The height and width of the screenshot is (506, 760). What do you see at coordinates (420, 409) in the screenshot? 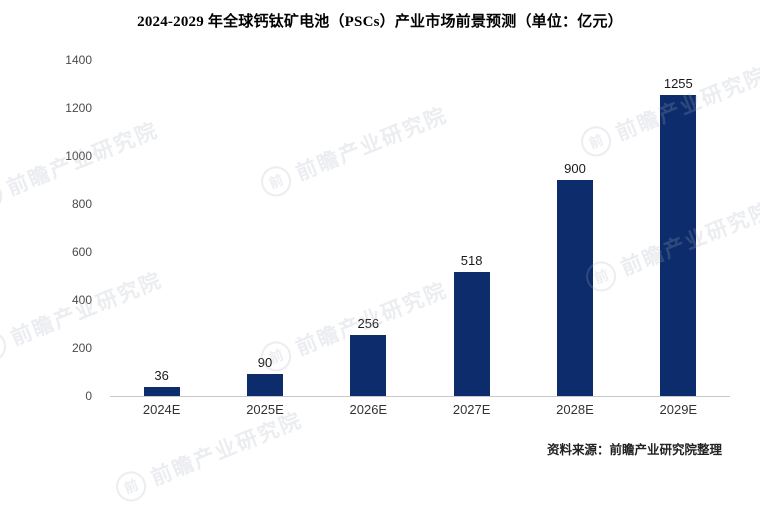
I see `x-axis: 2024E 2025E 2026E 2027E 2028E 2029E` at bounding box center [420, 409].